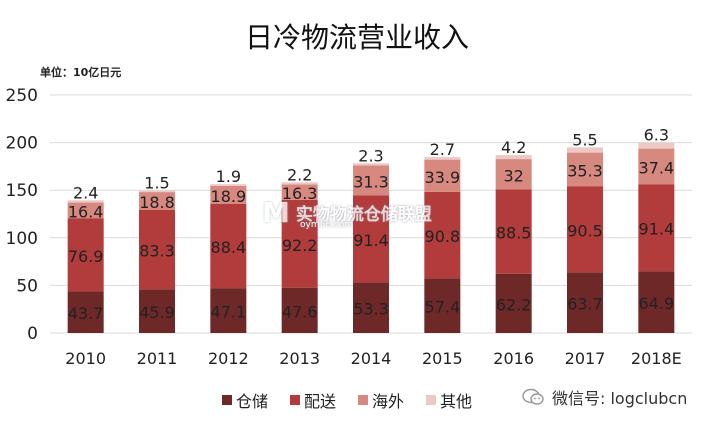  I want to click on wechat-id: 微信号: logclubcn, so click(604, 397).